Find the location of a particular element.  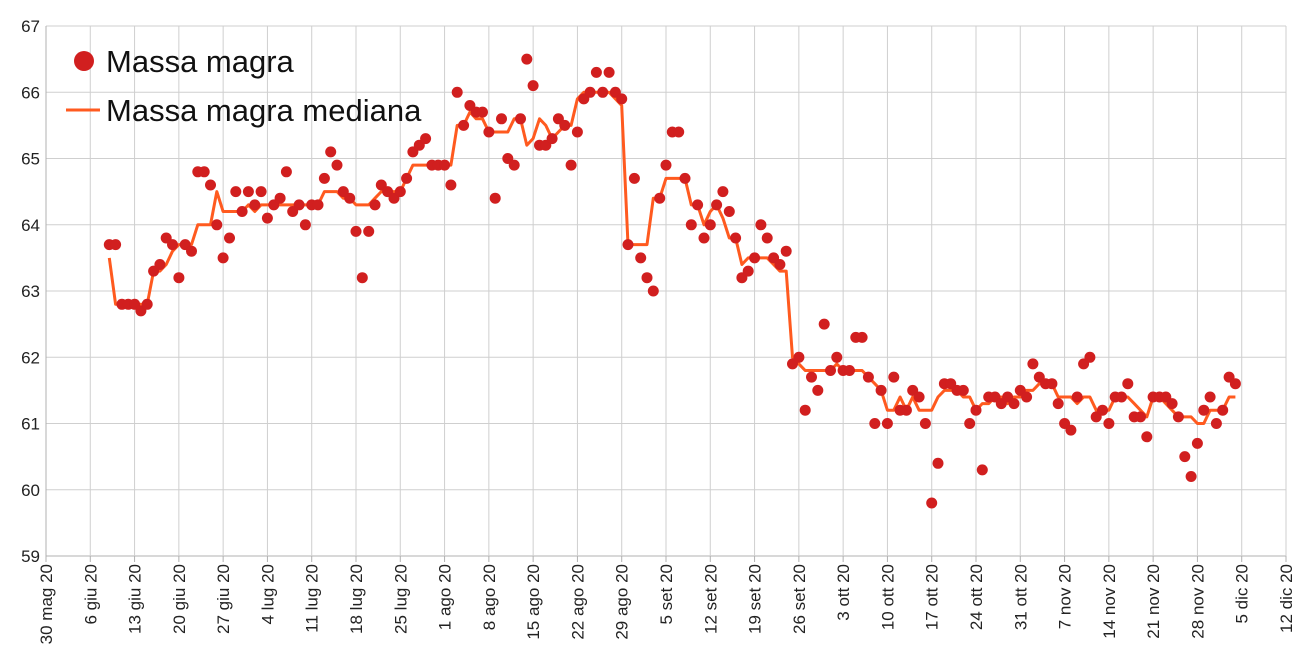

y-tick-label: 66 is located at coordinates (30, 92).